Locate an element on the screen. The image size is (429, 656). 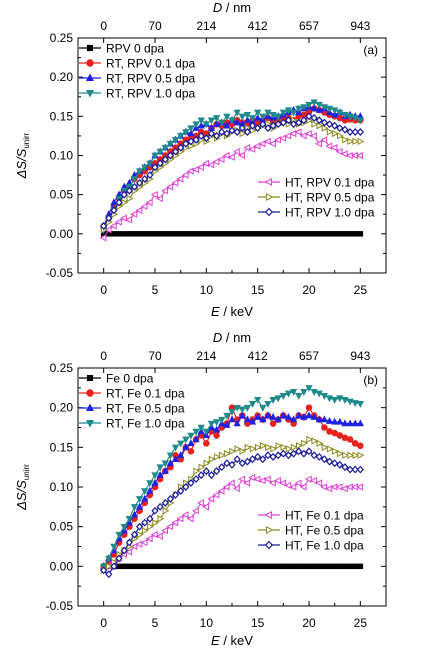
top-tick-label: 214 is located at coordinates (206, 26).